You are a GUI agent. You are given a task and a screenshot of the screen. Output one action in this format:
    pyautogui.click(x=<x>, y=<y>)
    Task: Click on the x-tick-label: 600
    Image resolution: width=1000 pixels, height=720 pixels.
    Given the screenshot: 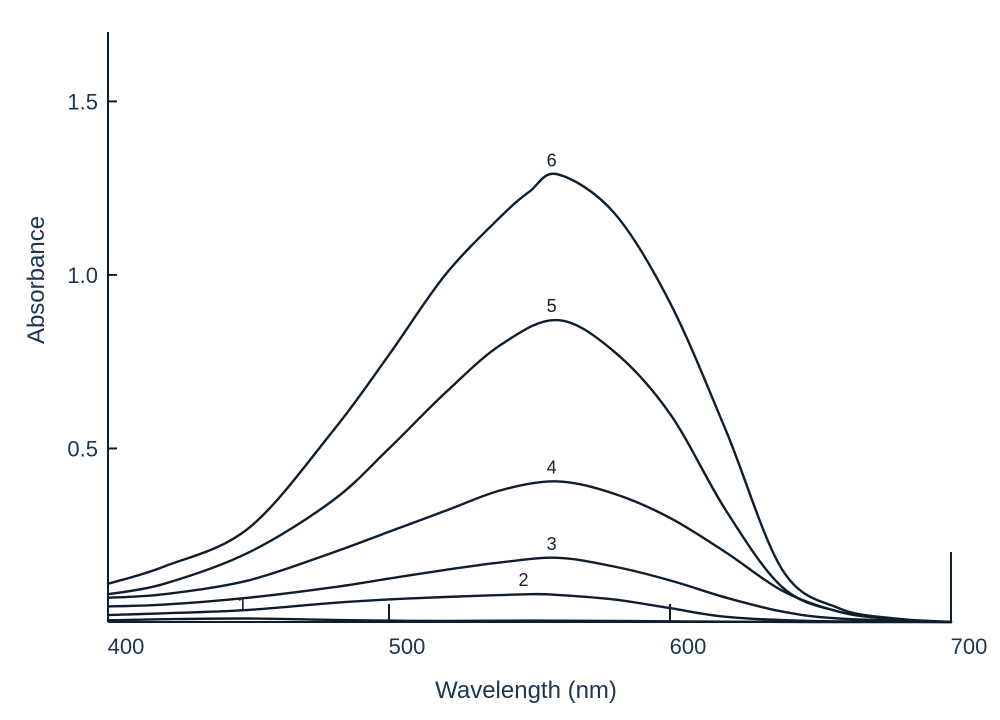 What is the action you would take?
    pyautogui.click(x=688, y=646)
    